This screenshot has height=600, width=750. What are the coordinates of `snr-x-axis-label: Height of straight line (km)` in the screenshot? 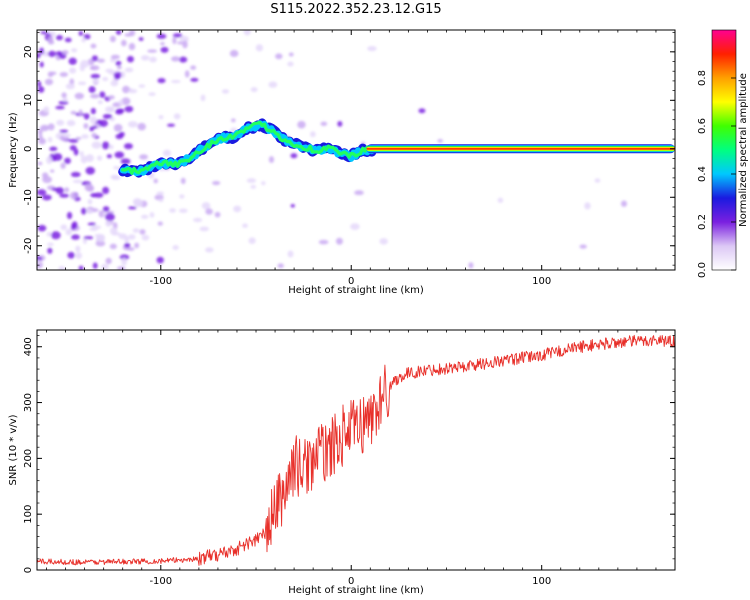 It's located at (356, 590).